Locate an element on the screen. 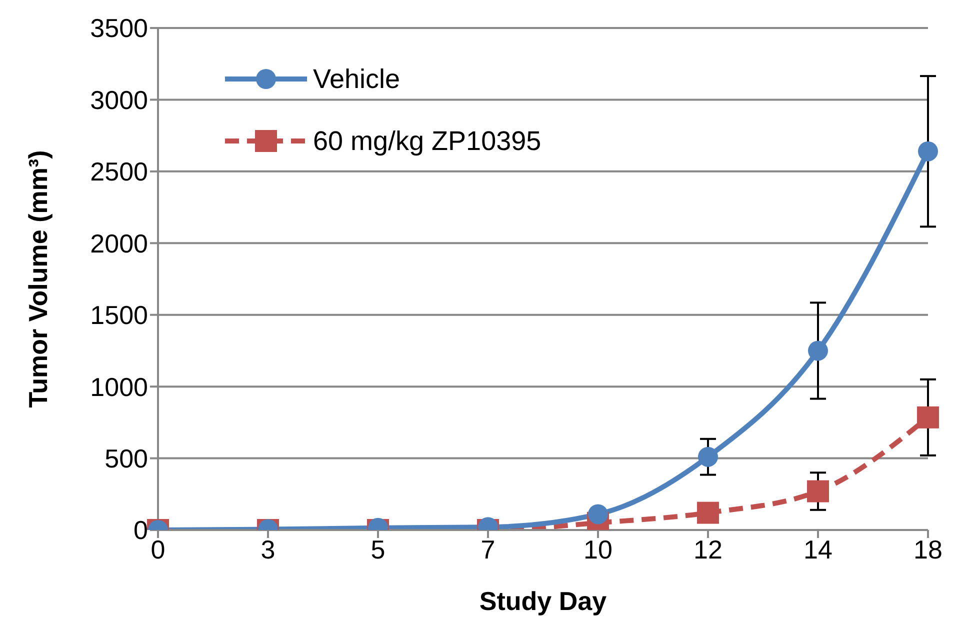 Image resolution: width=957 pixels, height=628 pixels. y-tick-label: 2500 is located at coordinates (119, 171).